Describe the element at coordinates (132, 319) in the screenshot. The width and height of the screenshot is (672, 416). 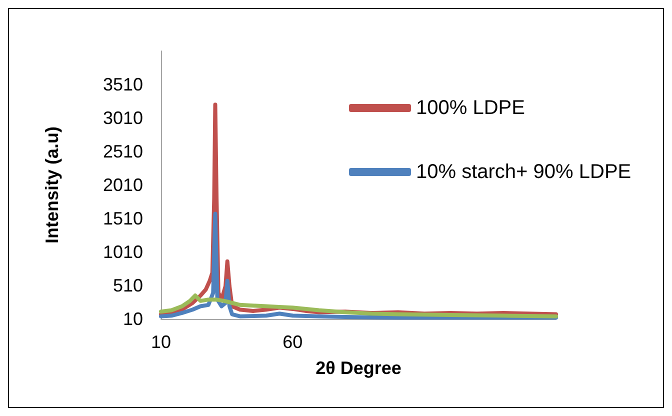
I see `y-tick-label: 10` at that location.